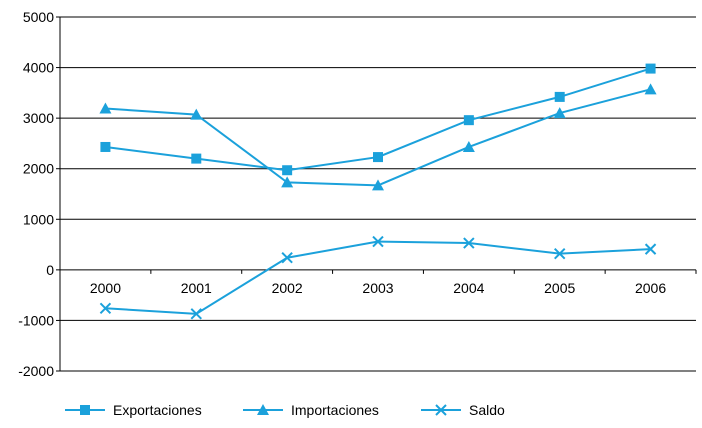 Image resolution: width=702 pixels, height=428 pixels. What do you see at coordinates (38, 118) in the screenshot?
I see `y-tick-label: 3000` at bounding box center [38, 118].